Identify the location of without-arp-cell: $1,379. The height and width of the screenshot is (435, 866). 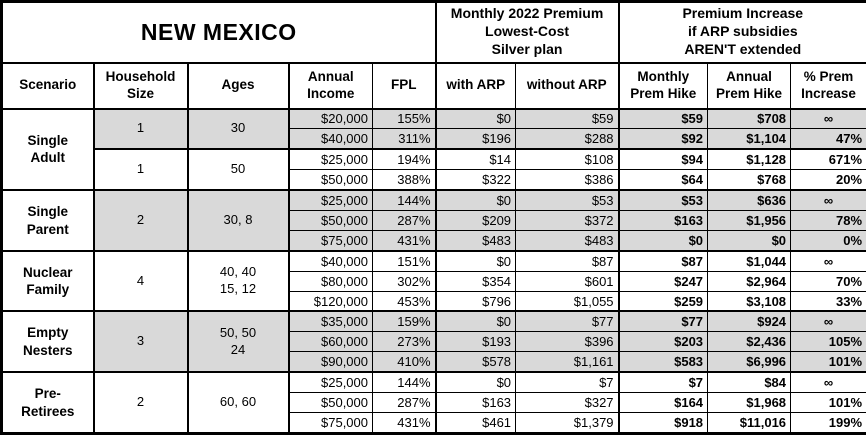
(567, 423).